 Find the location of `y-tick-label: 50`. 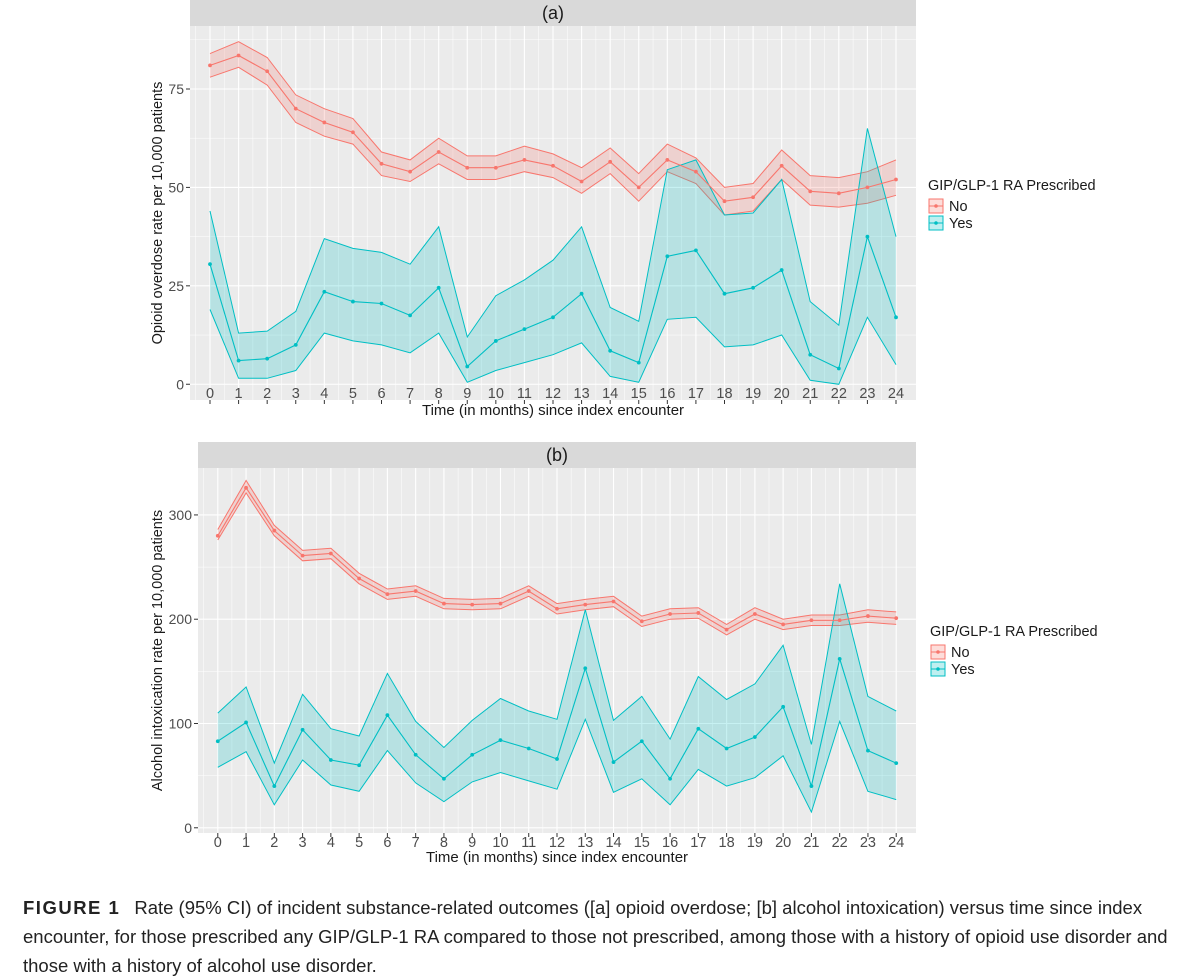

y-tick-label: 50 is located at coordinates (176, 187).